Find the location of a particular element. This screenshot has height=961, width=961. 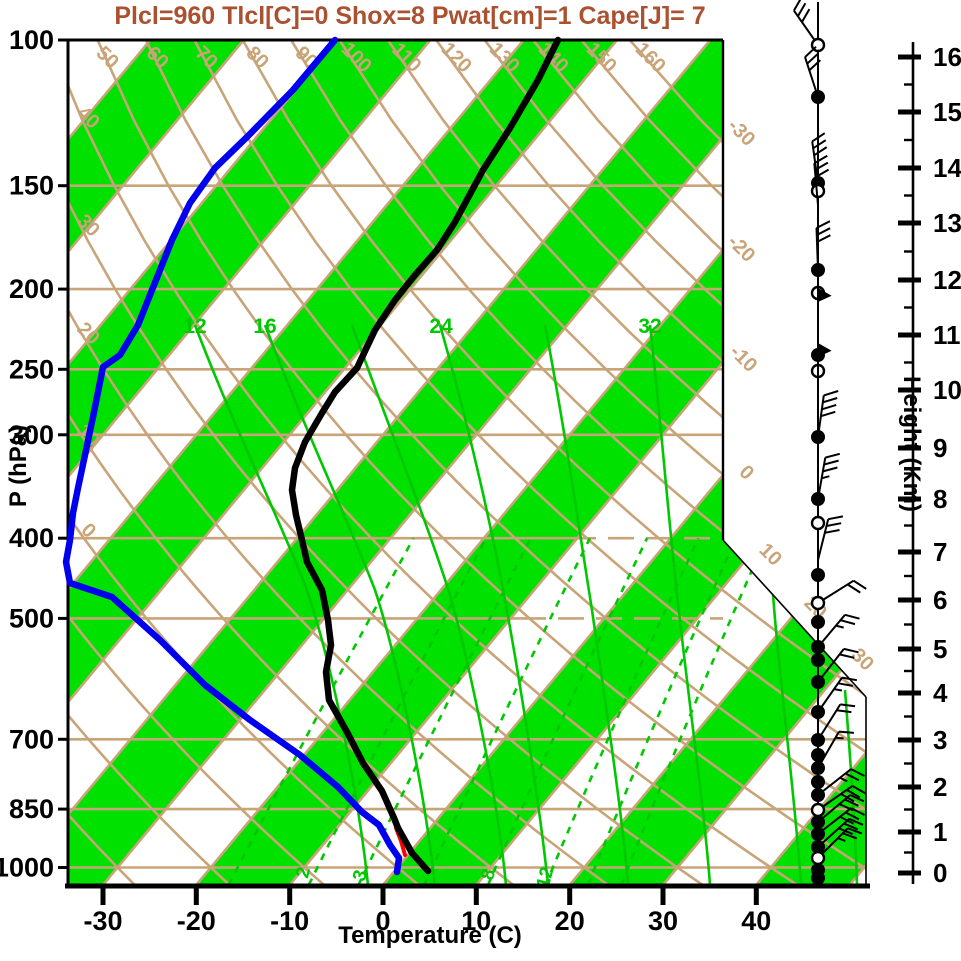

pressure-tick-label: 400 is located at coordinates (31, 538).